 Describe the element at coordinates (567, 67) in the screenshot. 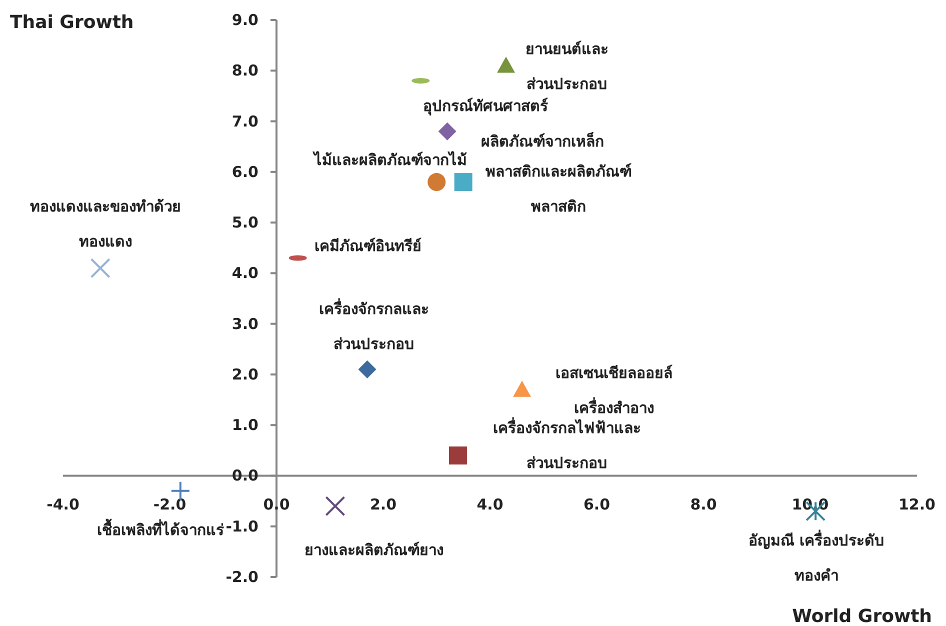

I see `series-label: ยานยนต์และ ส่วนประกอบ` at that location.